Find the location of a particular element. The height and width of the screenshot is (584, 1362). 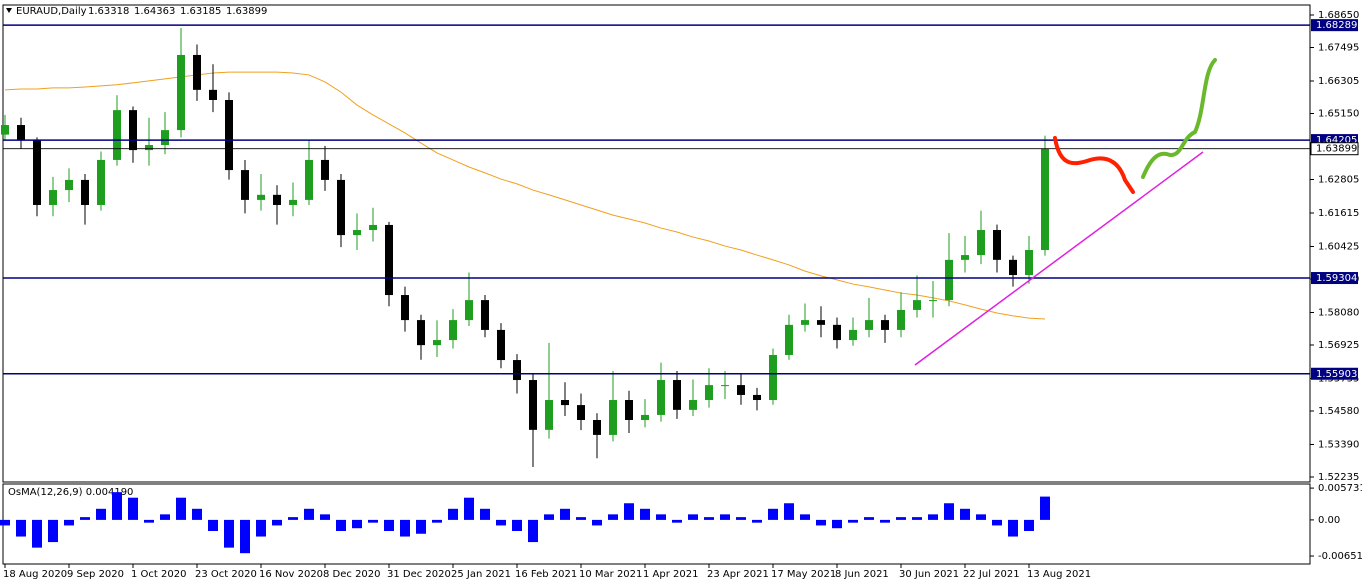

ohlc-low: 1.63185 is located at coordinates (200, 11).